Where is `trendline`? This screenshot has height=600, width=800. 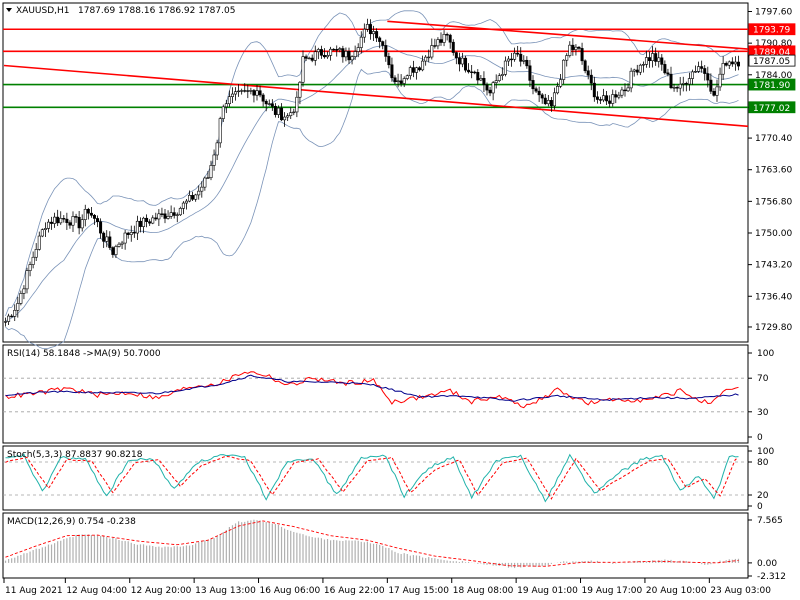 trendline is located at coordinates (376, 96).